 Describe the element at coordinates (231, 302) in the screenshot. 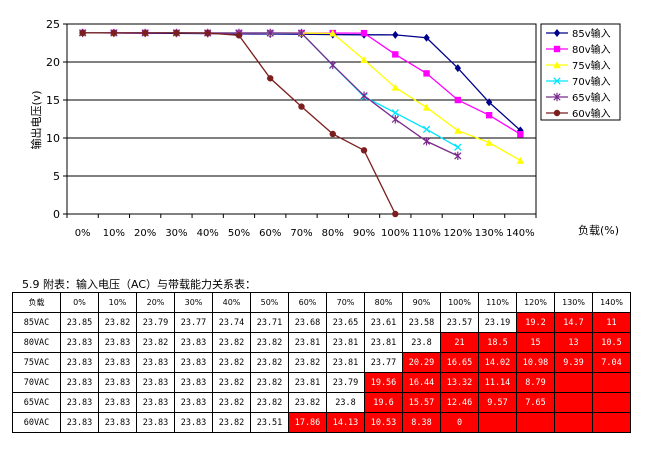

I see `header-cell: 40%` at that location.